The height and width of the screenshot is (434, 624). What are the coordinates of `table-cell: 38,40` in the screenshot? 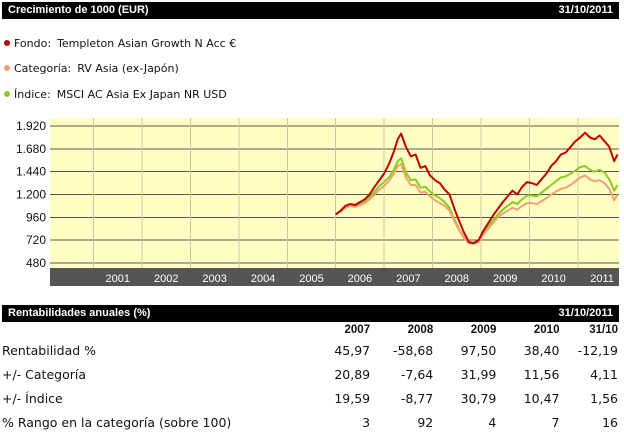 It's located at (541, 350).